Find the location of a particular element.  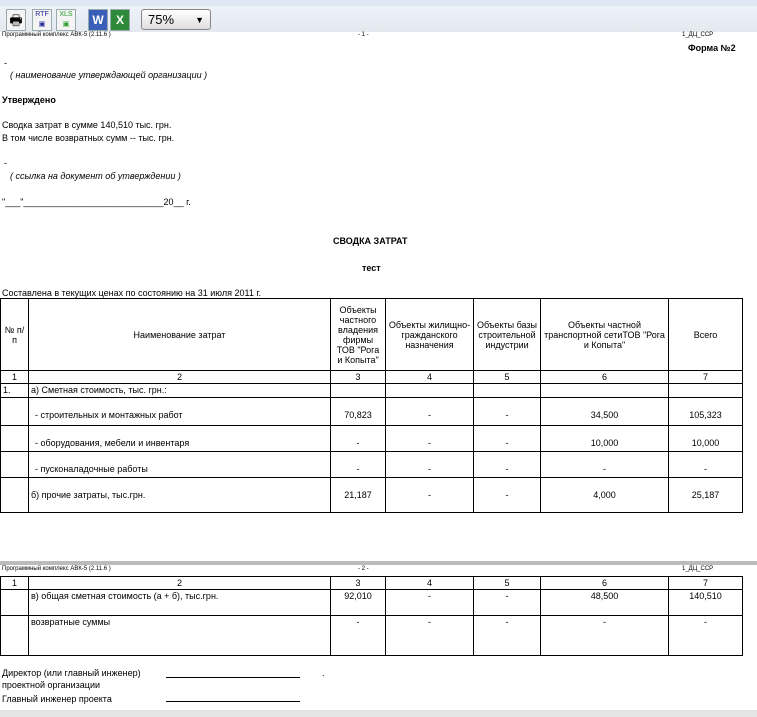

table-row: возвратные суммы - - - - - is located at coordinates (371, 635).